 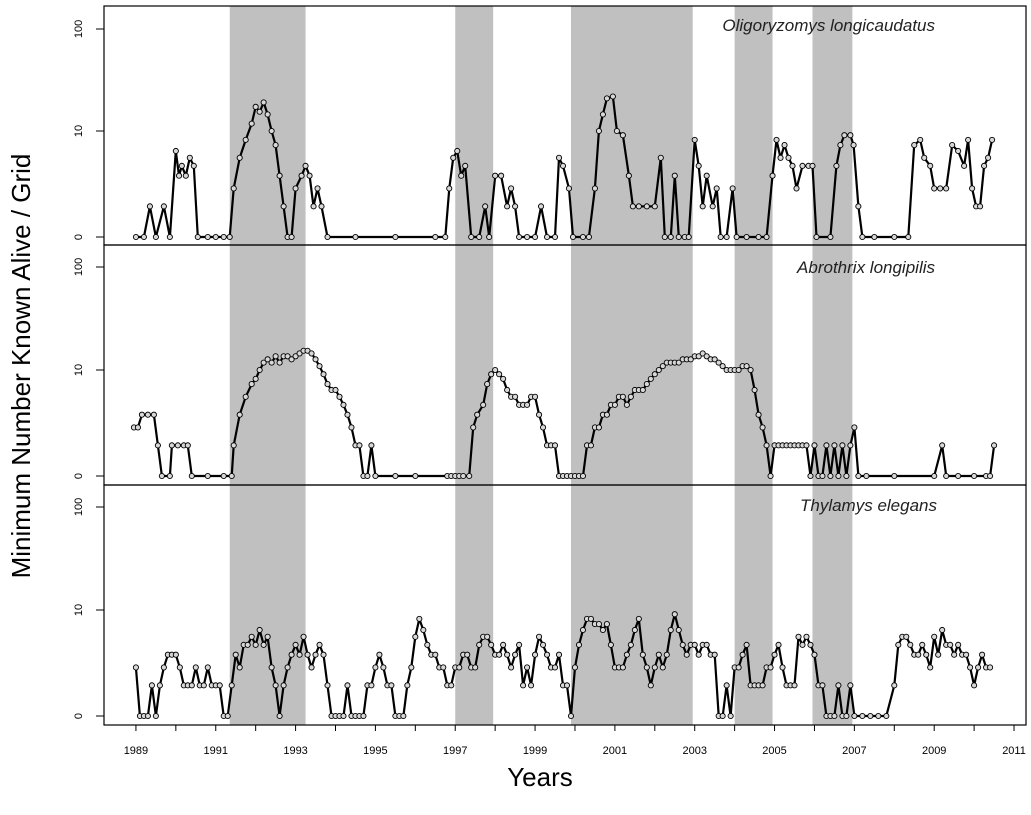 I want to click on shaded-period, so click(x=631, y=365).